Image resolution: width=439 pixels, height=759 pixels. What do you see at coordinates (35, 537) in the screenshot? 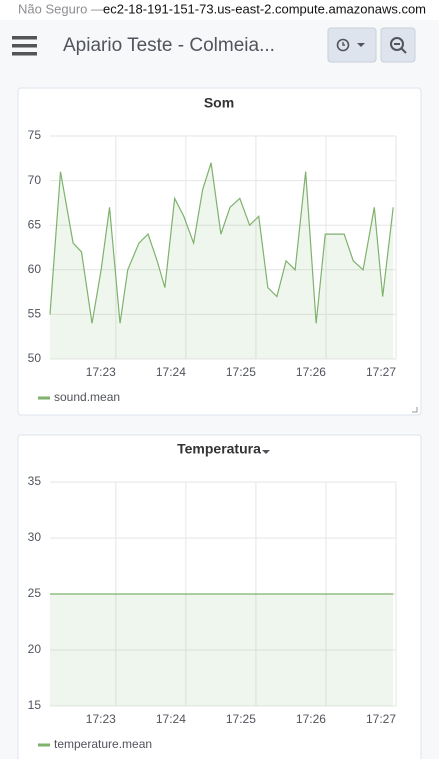
I see `y-tick-label: 30` at bounding box center [35, 537].